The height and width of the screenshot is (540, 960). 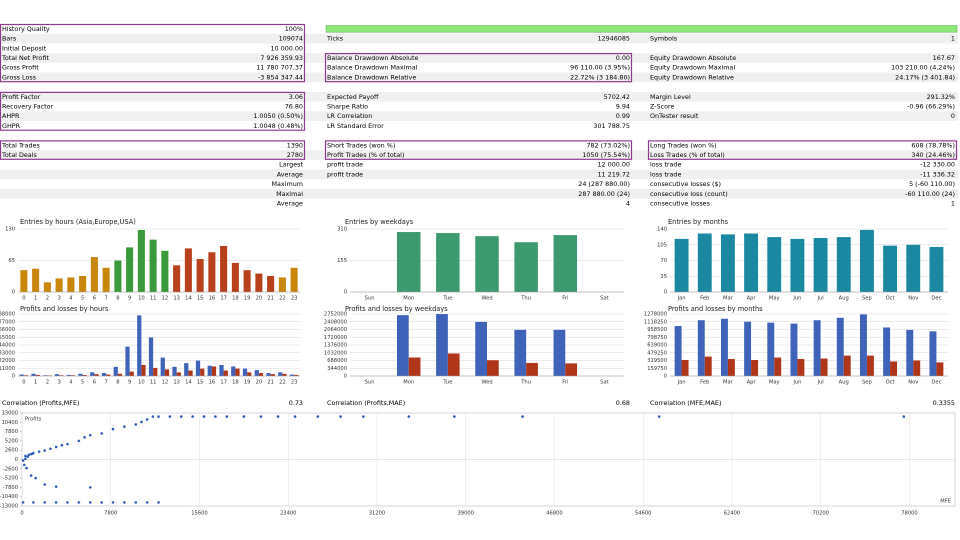 I want to click on x-tick-label: Mar, so click(x=728, y=299).